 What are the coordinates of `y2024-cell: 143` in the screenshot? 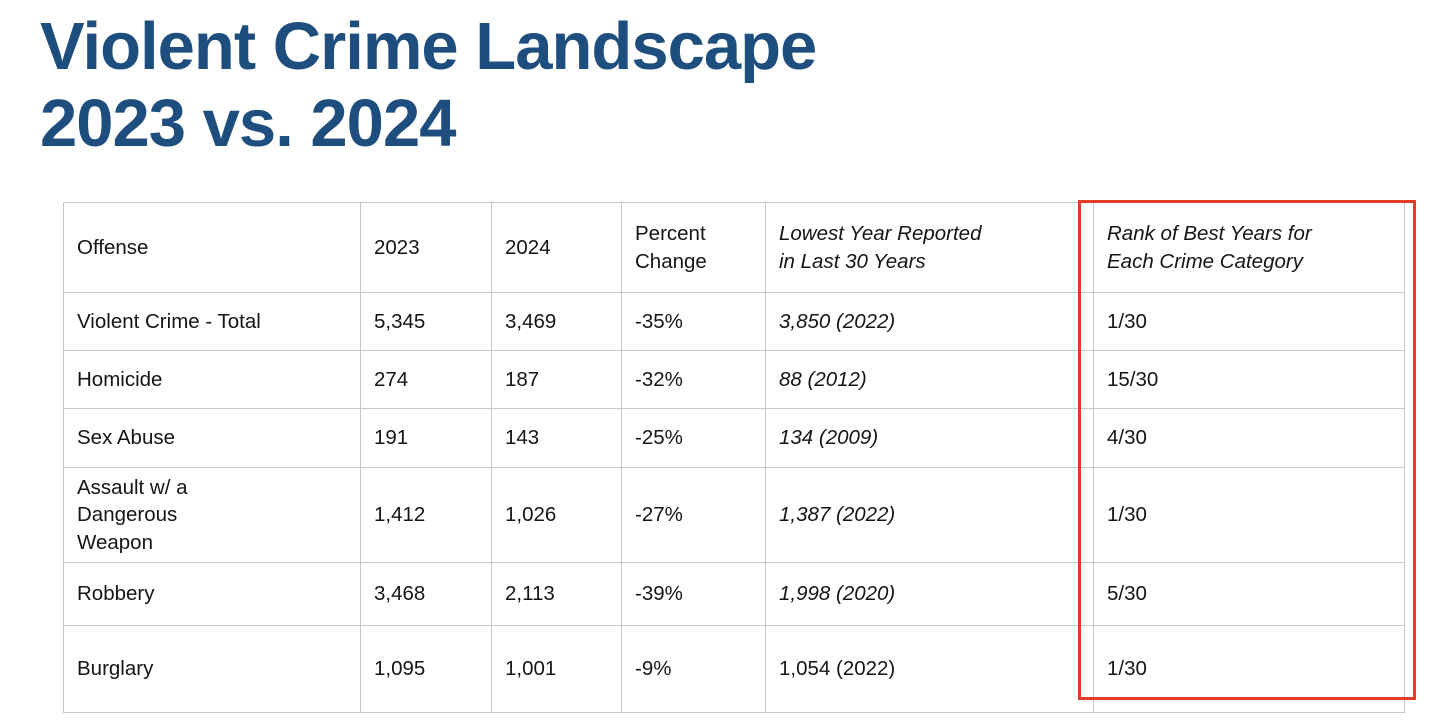 It's located at (556, 438).